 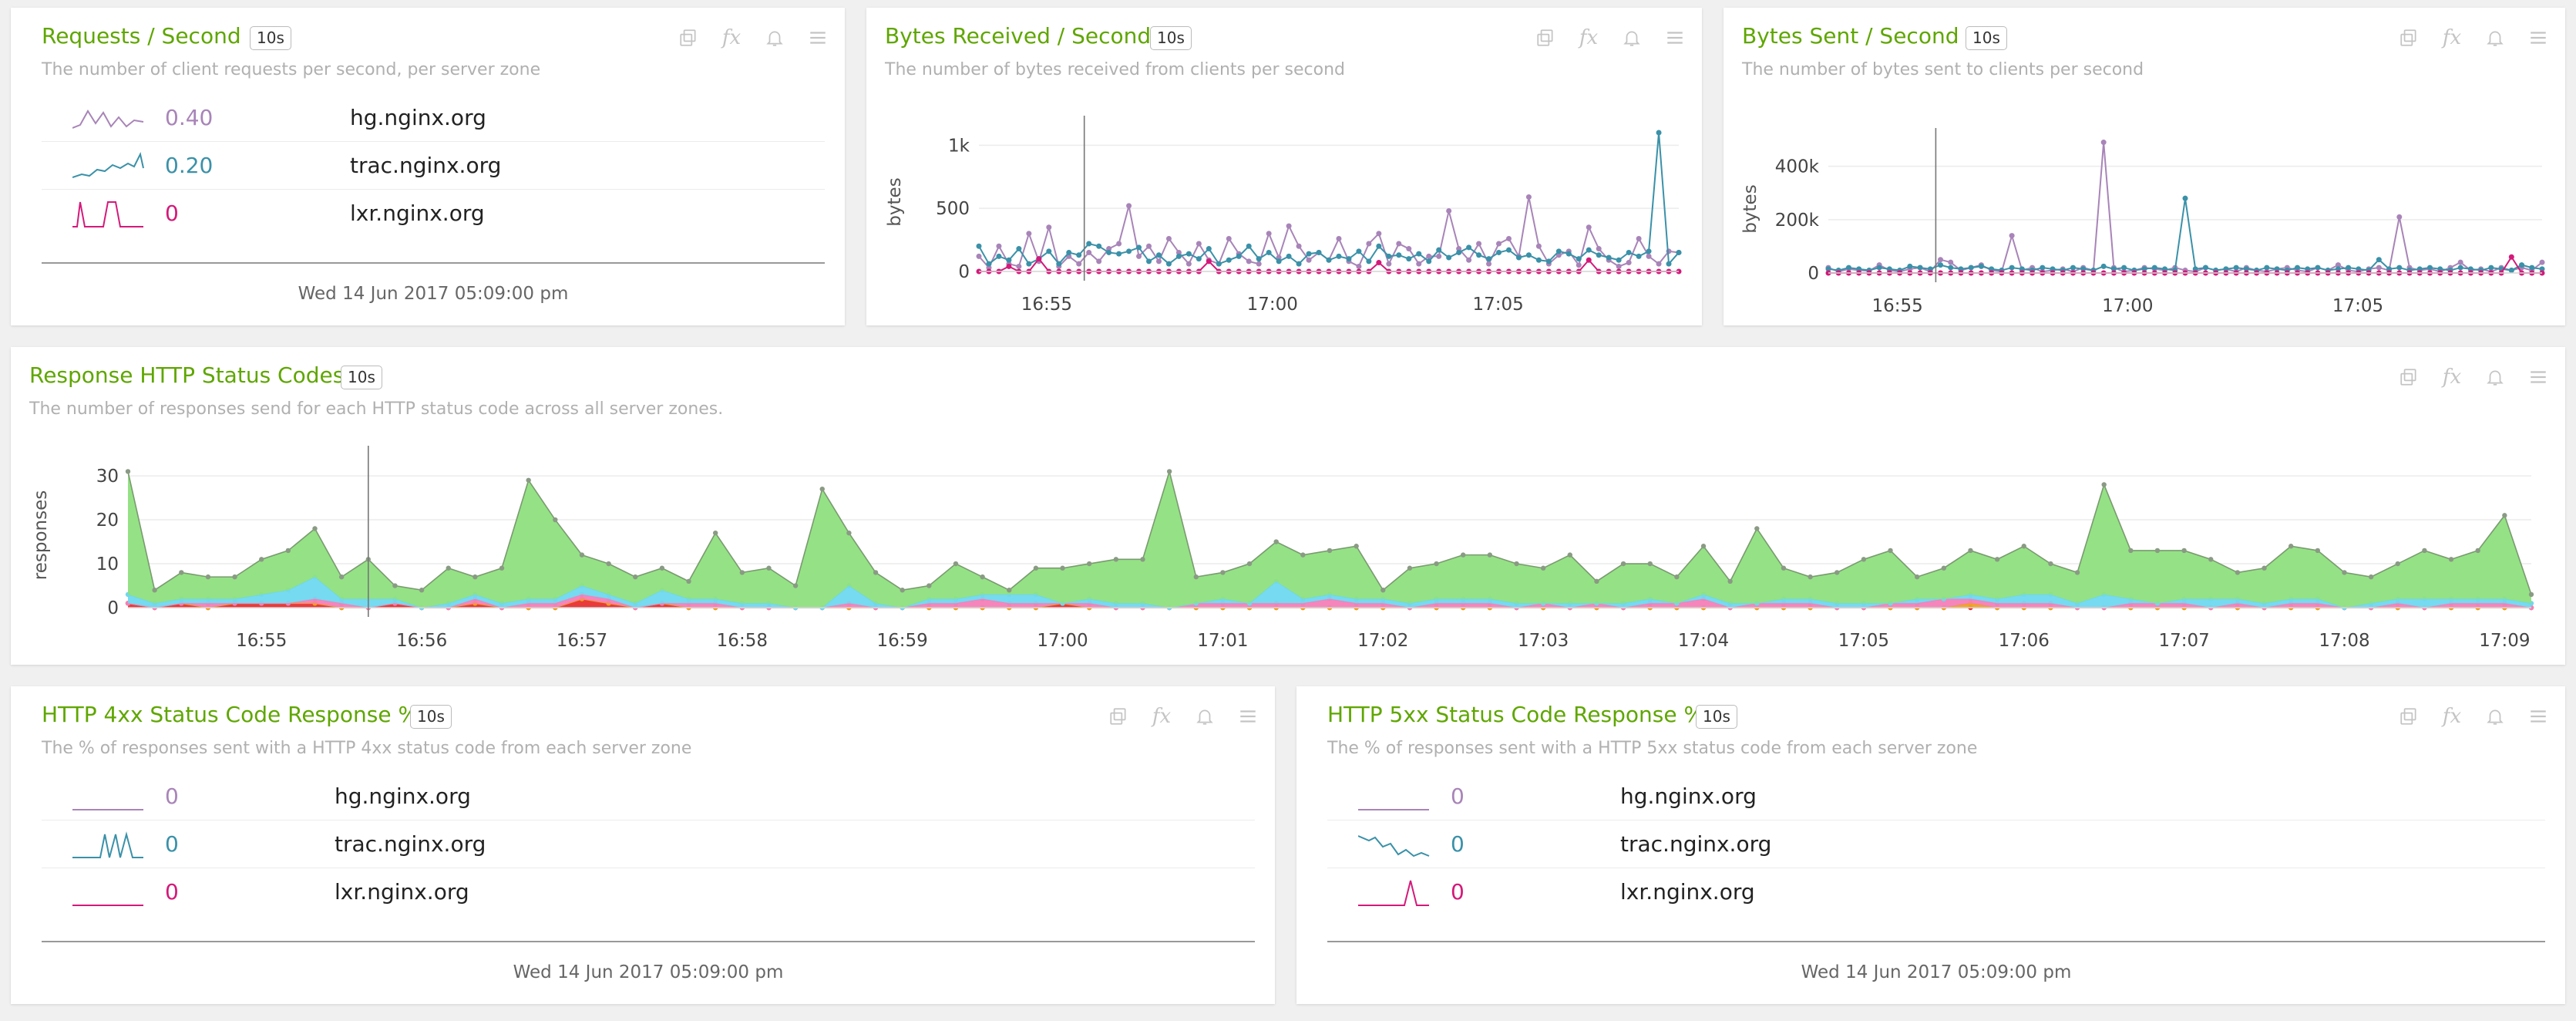 I want to click on legend-row-hg: 0.40 hg.nginx.org, so click(x=433, y=118).